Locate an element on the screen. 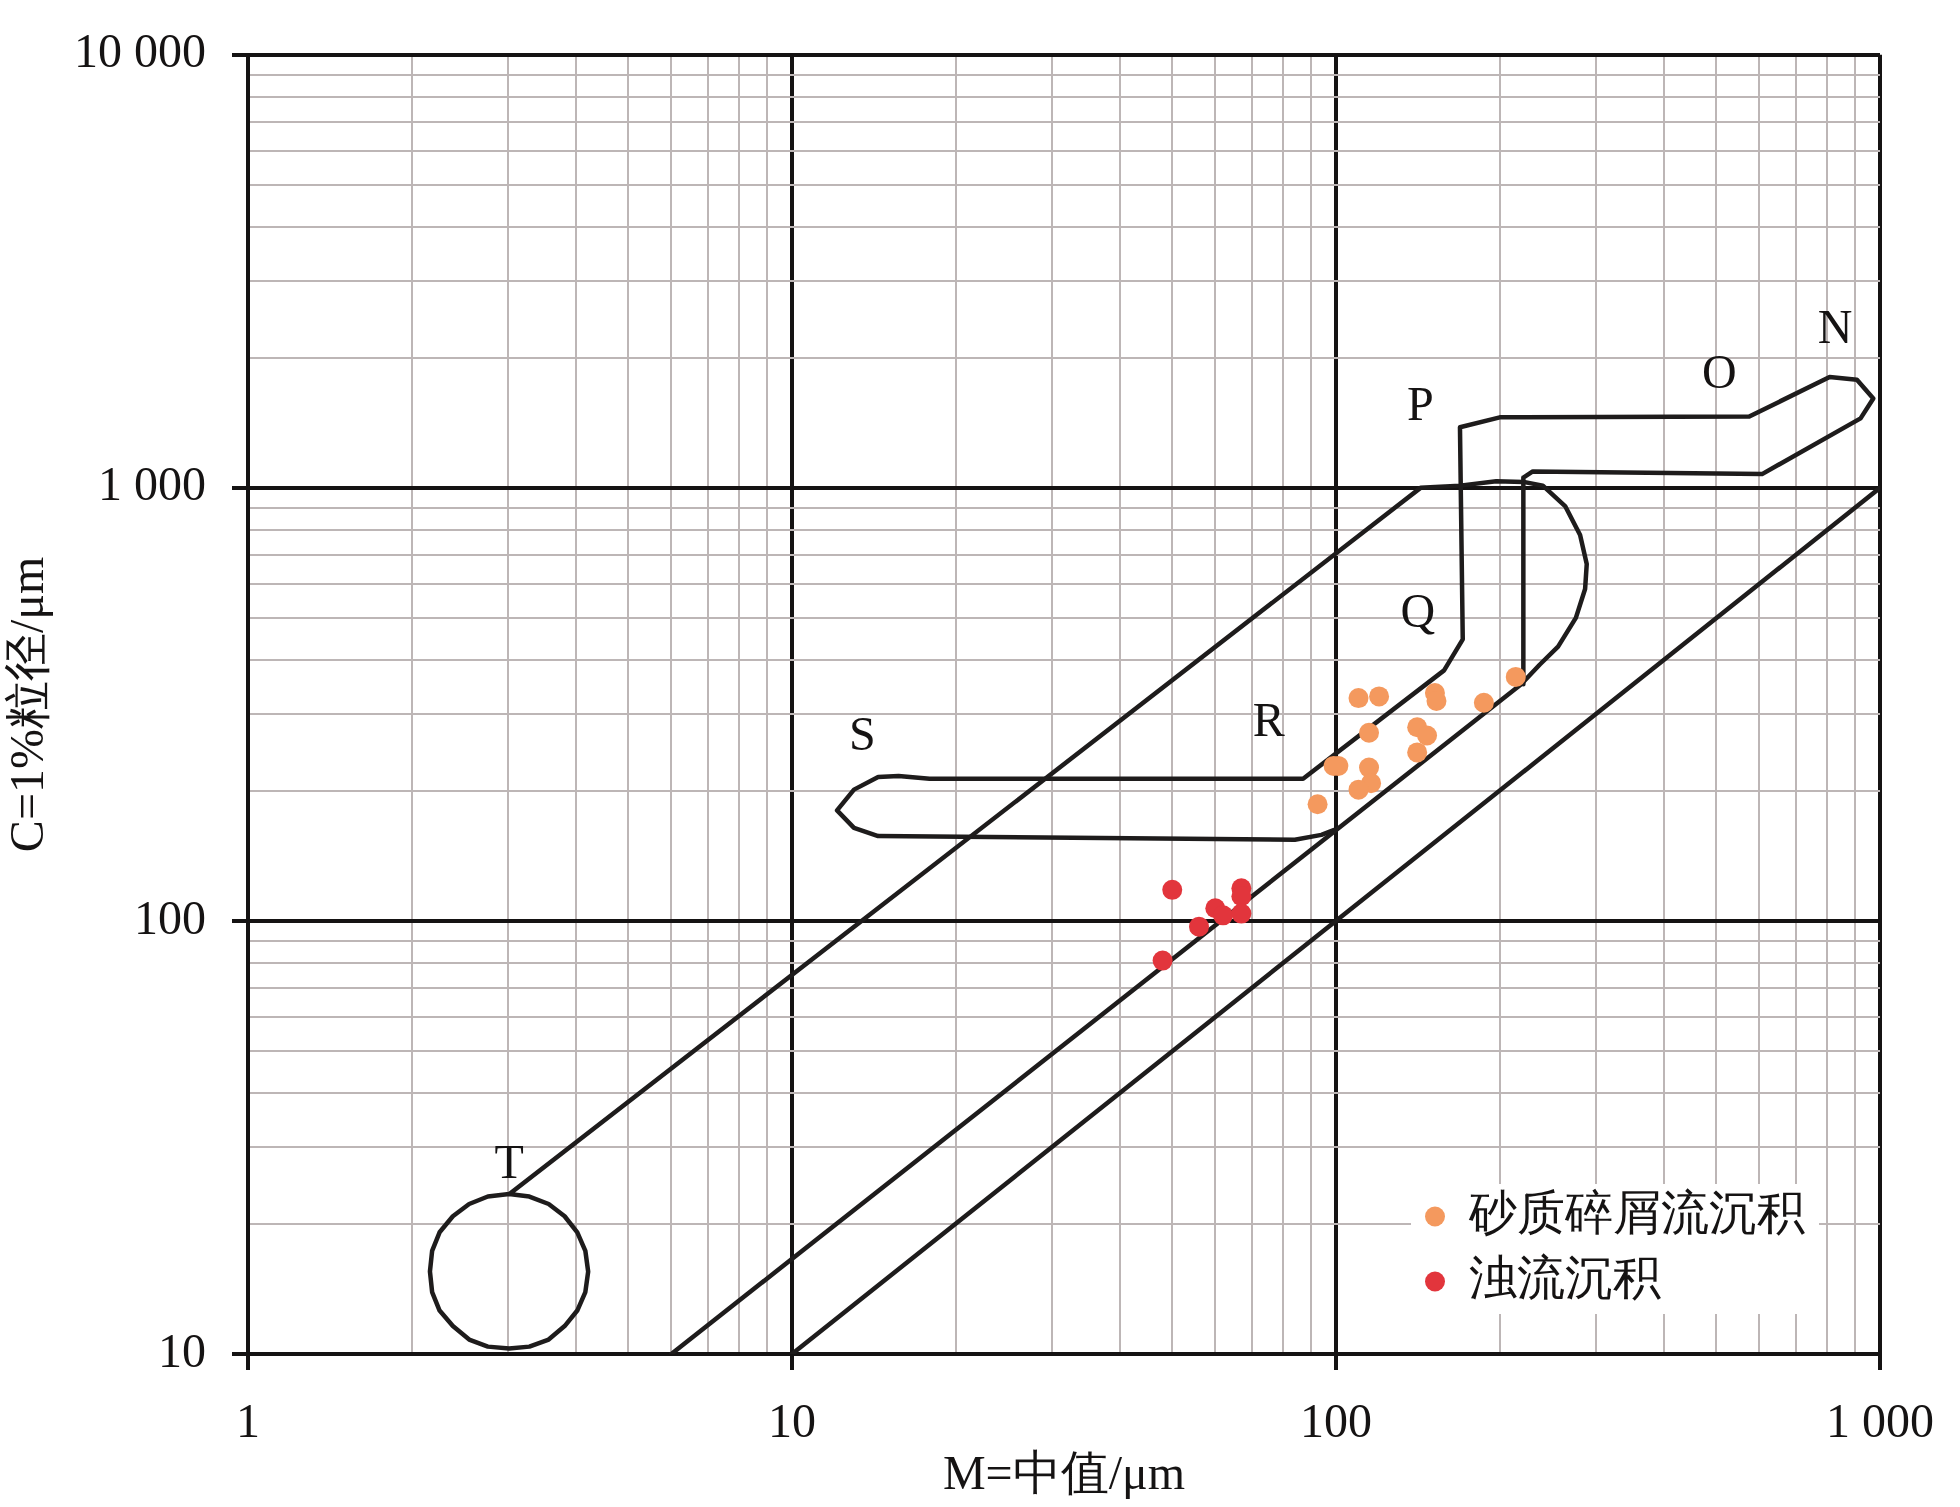 This screenshot has width=1960, height=1507. annotation: R is located at coordinates (1268, 720).